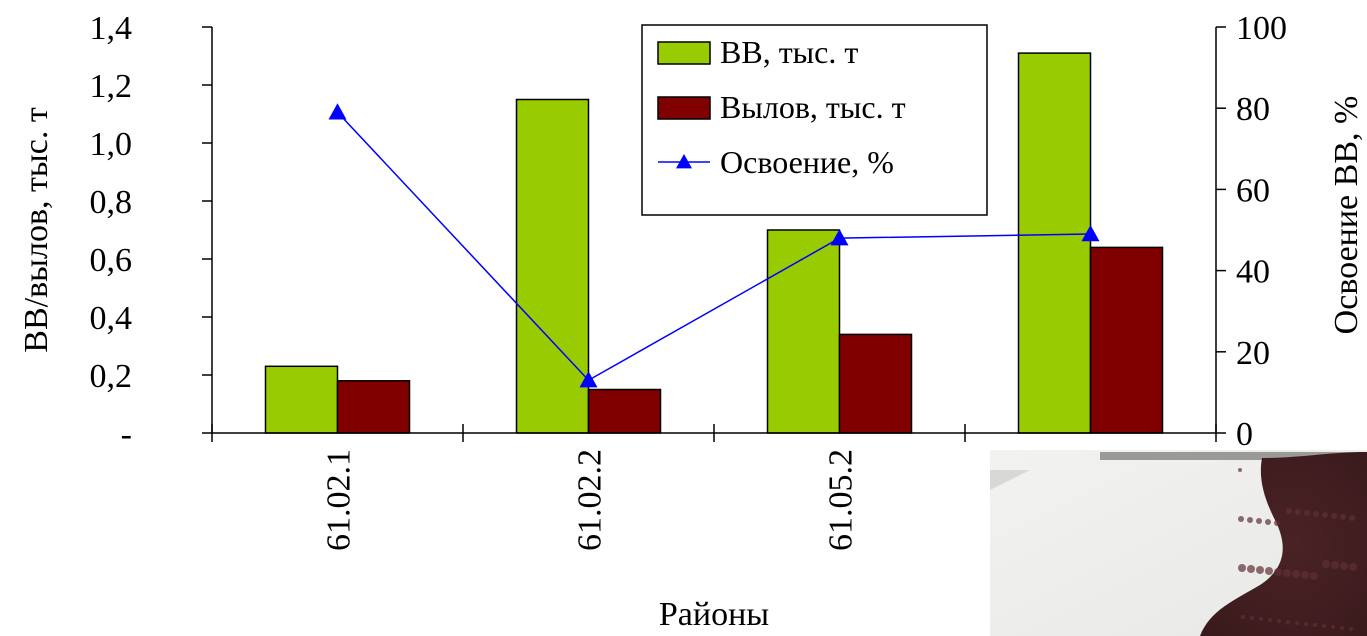  I want to click on right-axis-title: Освоение ВВ, %, so click(1346, 215).